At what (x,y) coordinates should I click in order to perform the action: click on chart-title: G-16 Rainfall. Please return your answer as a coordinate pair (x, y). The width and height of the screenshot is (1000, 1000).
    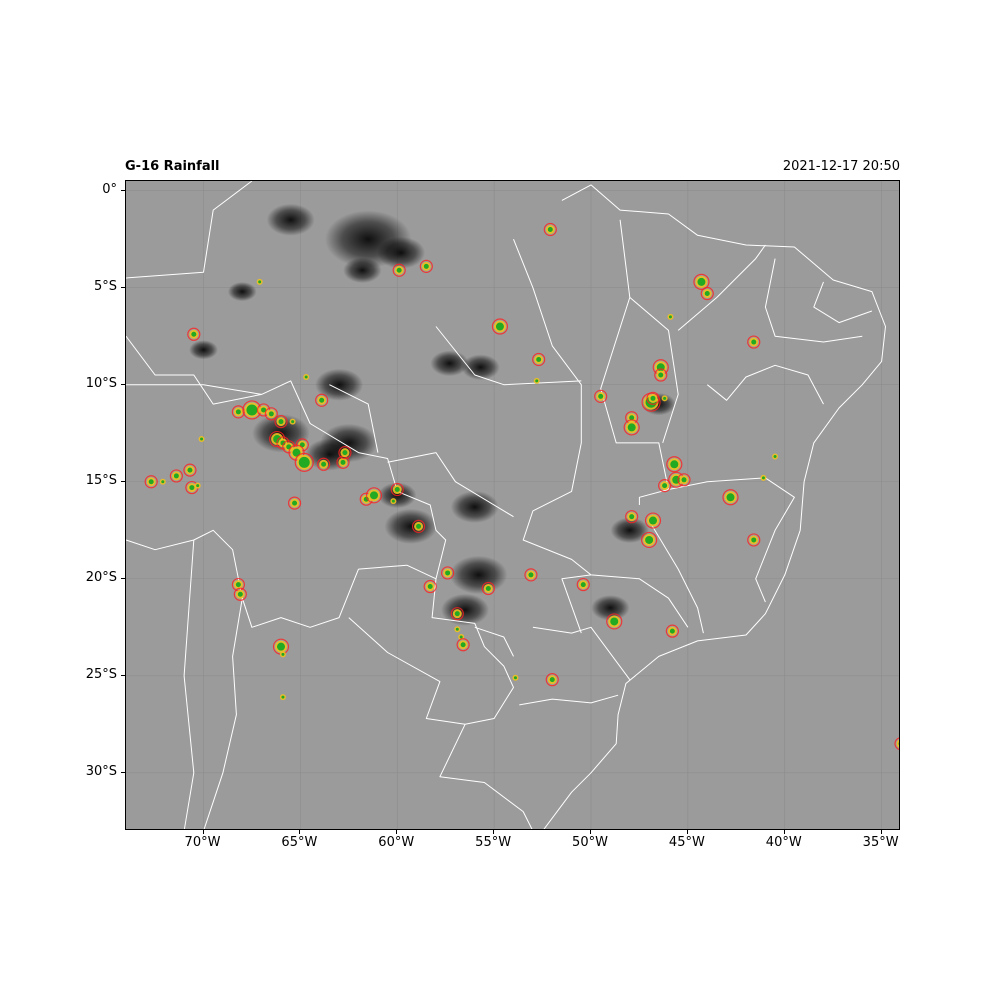
    Looking at the image, I should click on (172, 166).